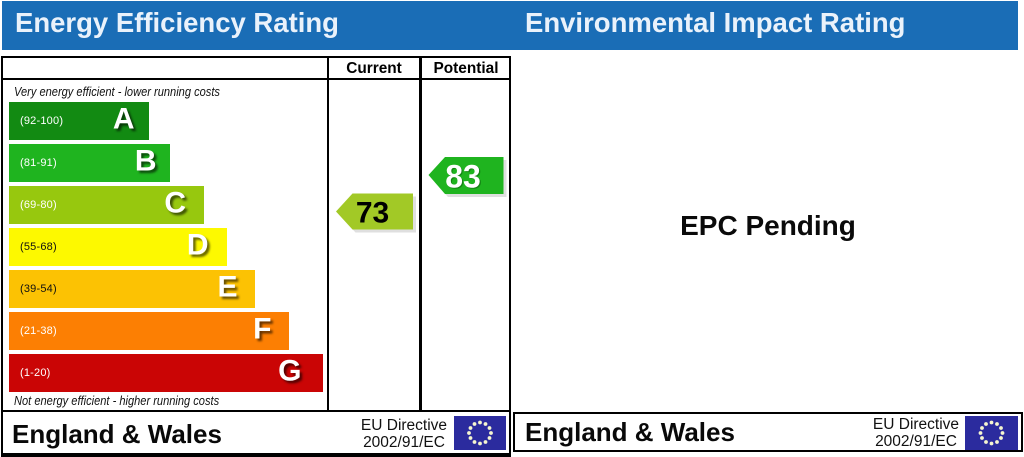  I want to click on svg-text: 73, so click(372, 212).